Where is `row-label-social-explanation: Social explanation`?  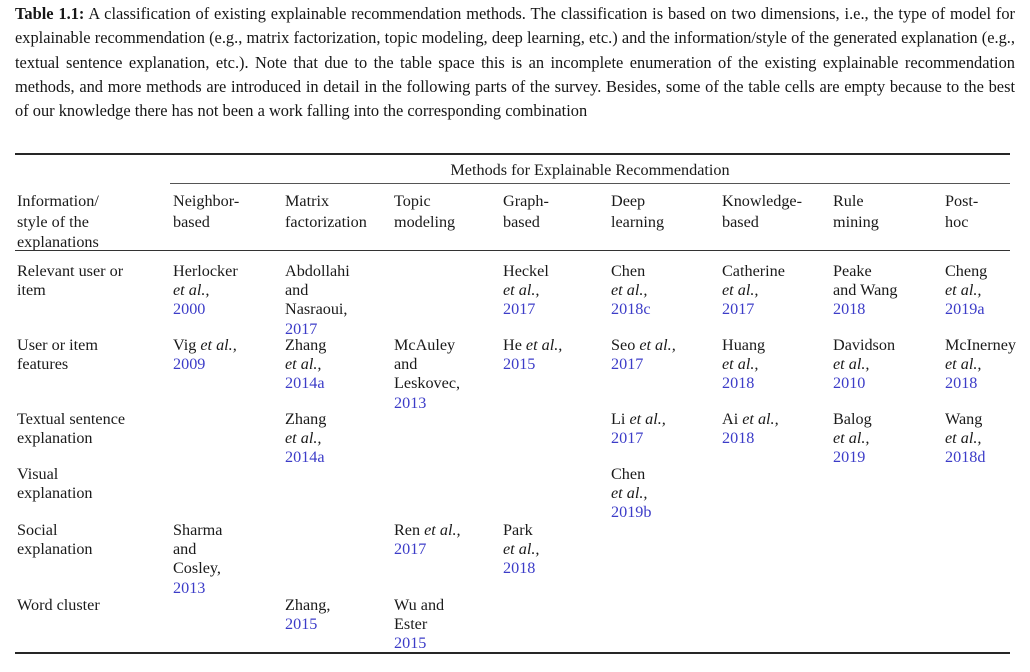
row-label-social-explanation: Social explanation is located at coordinates (55, 540).